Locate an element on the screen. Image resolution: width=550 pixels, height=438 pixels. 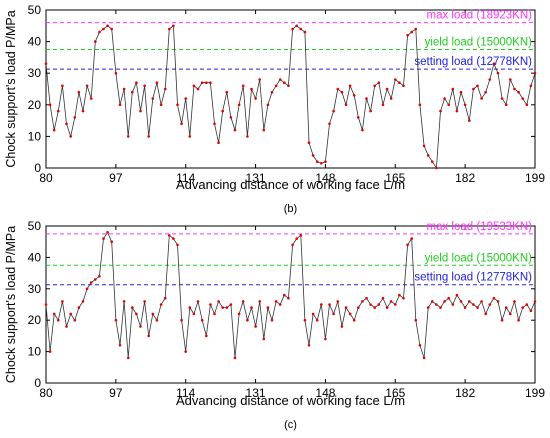
x-tick-label: 182 is located at coordinates (465, 393).